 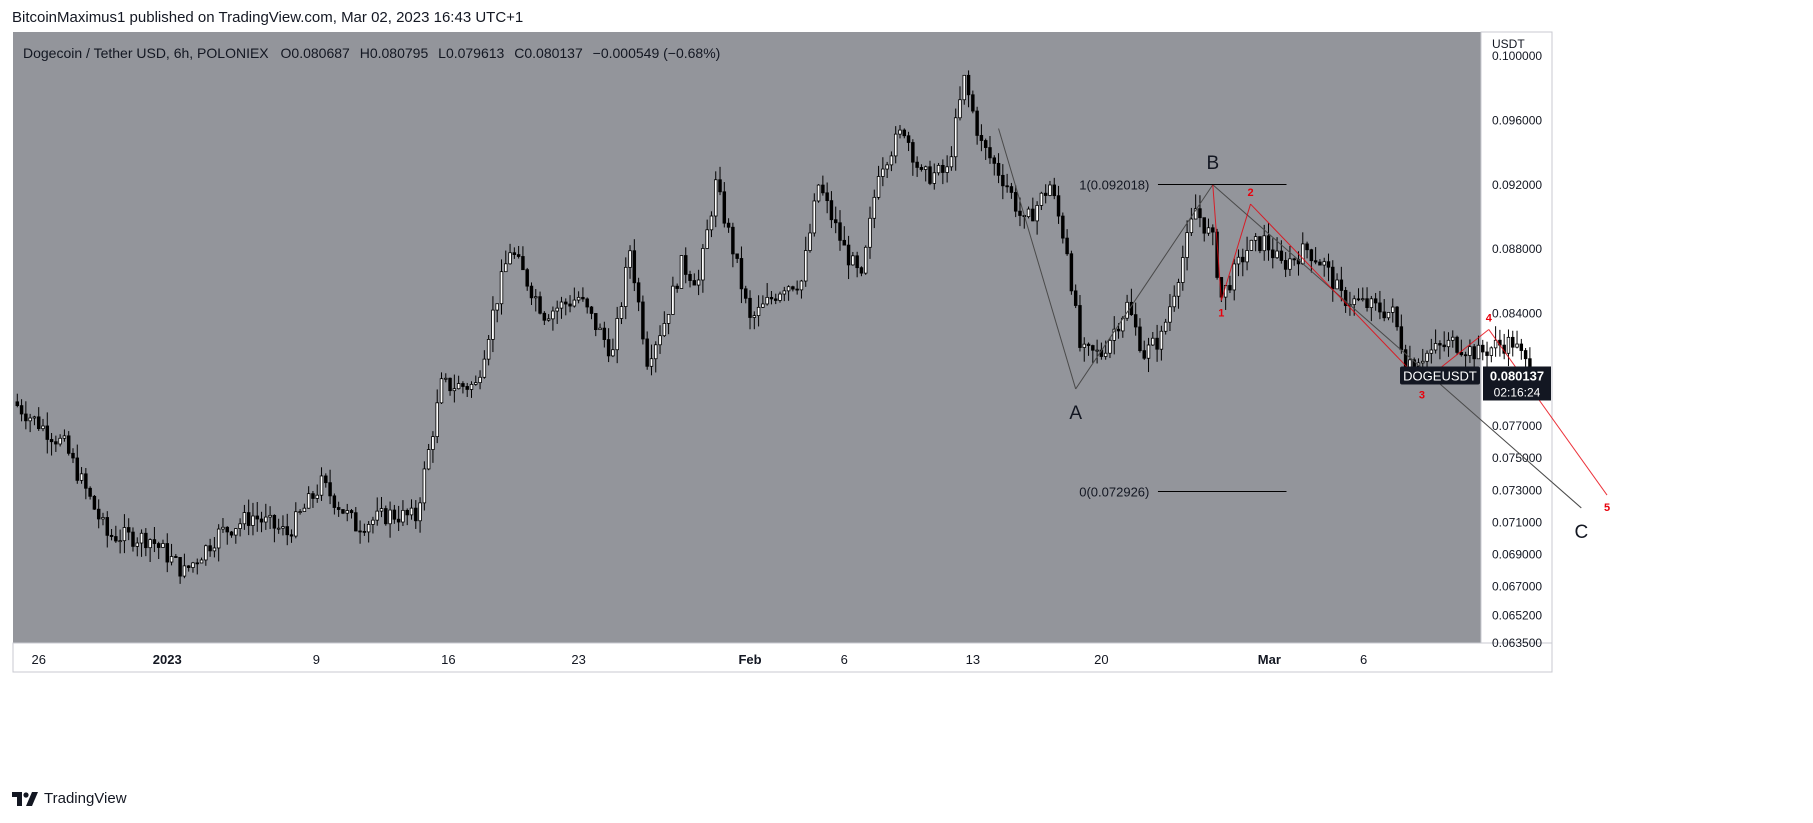 What do you see at coordinates (1516, 337) in the screenshot?
I see `price-axis` at bounding box center [1516, 337].